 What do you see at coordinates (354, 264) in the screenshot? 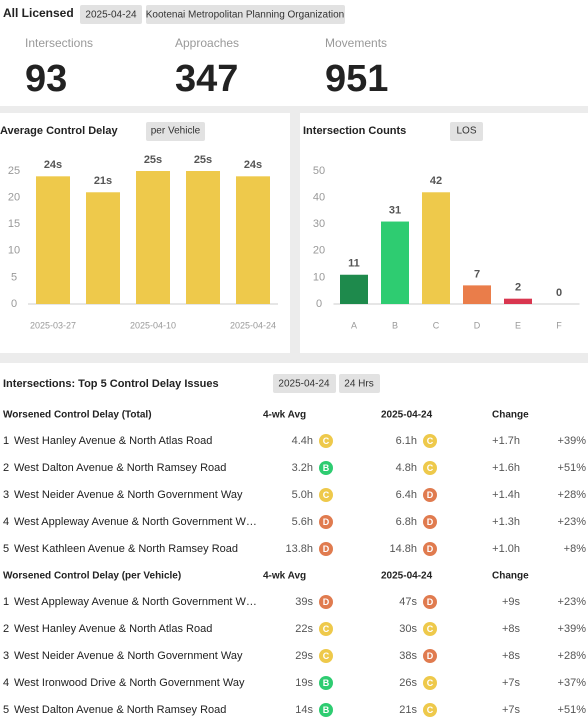
I see `value-label: 11` at bounding box center [354, 264].